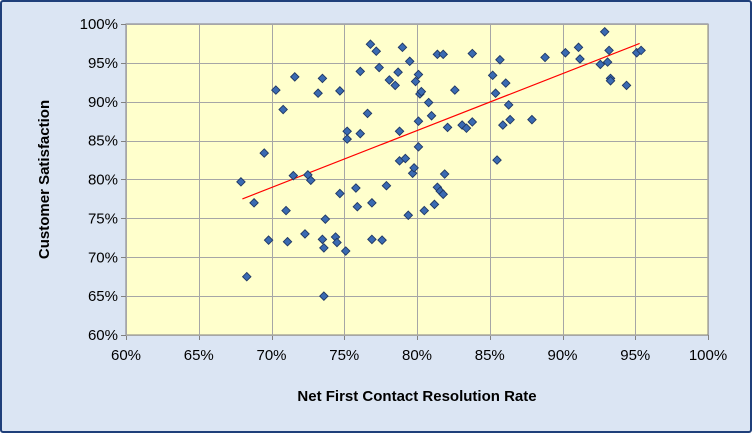 This screenshot has width=752, height=433. I want to click on y-axis-title: Customer Satisfaction, so click(44, 179).